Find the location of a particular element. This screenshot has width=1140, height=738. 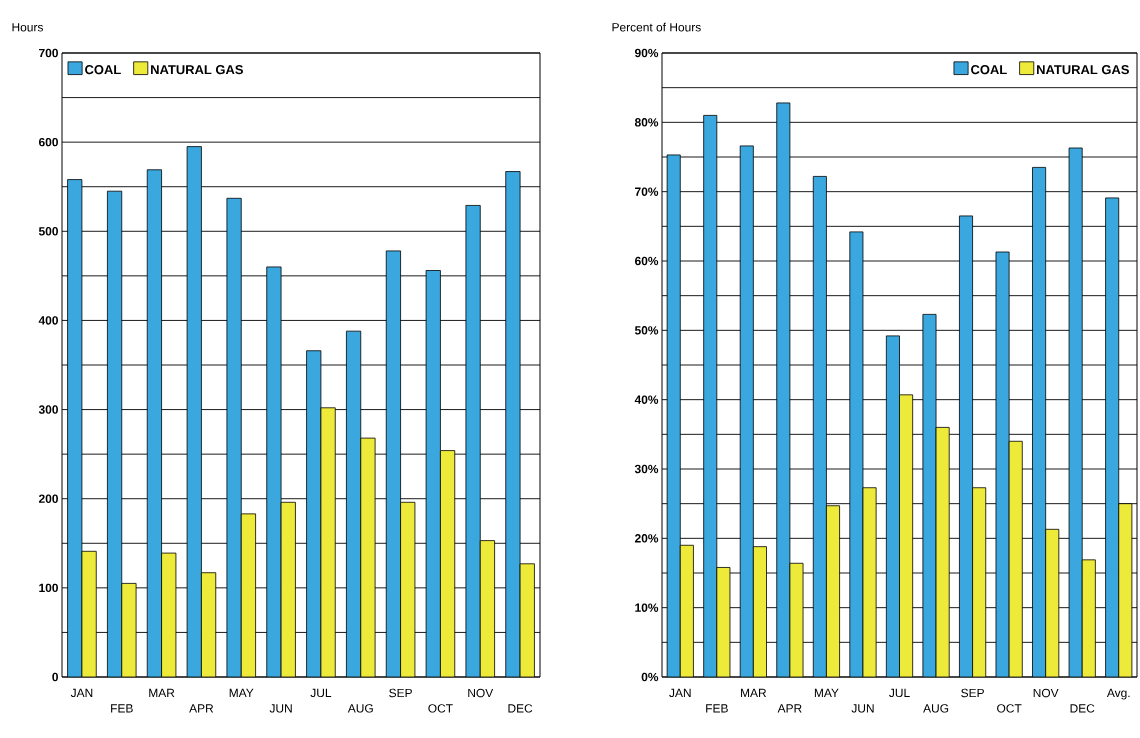

y-tick-label: 300 is located at coordinates (48, 409).